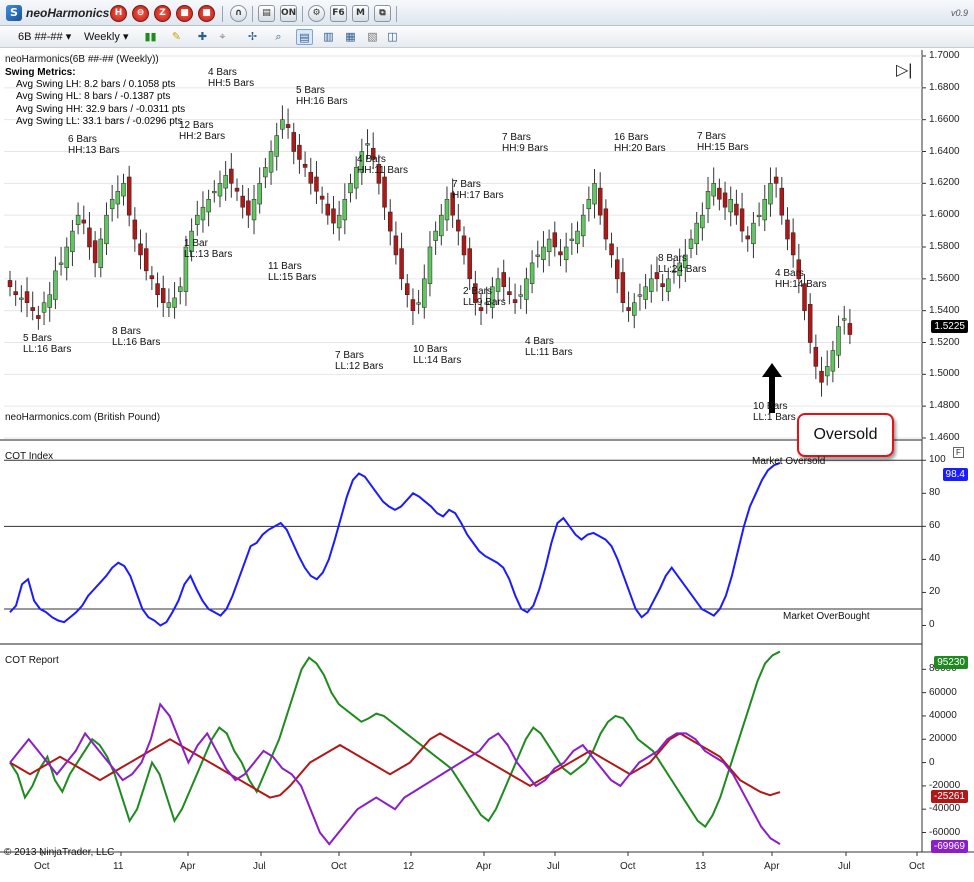 This screenshot has width=974, height=882. Describe the element at coordinates (184, 13) in the screenshot. I see `stop-button: ■` at that location.